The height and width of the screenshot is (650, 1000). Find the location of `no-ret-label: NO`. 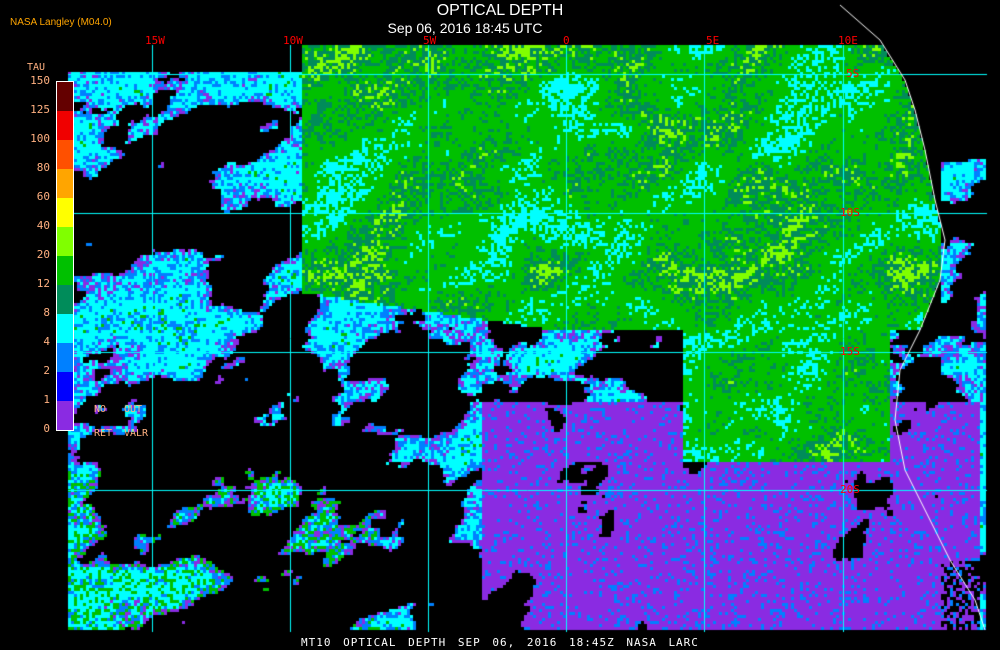

no-ret-label: NO is located at coordinates (100, 409).